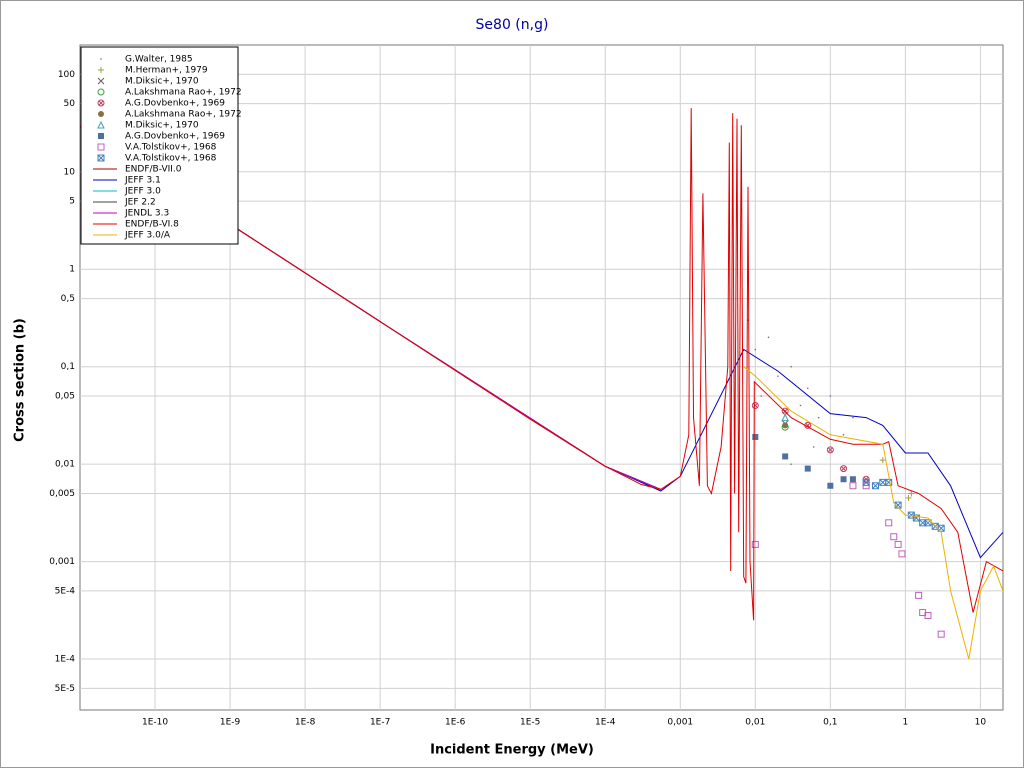  Describe the element at coordinates (68, 367) in the screenshot. I see `y-tick-label: 0,1` at that location.